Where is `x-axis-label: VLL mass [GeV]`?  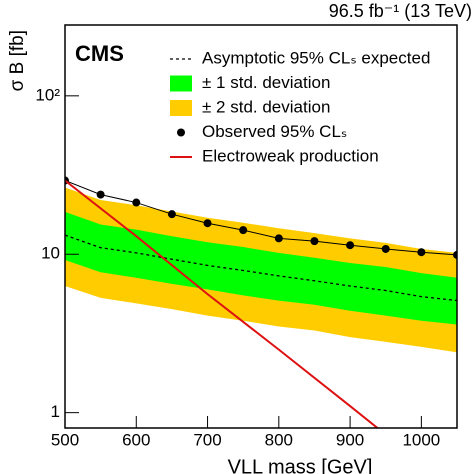 x-axis-label: VLL mass [GeV] is located at coordinates (300, 465).